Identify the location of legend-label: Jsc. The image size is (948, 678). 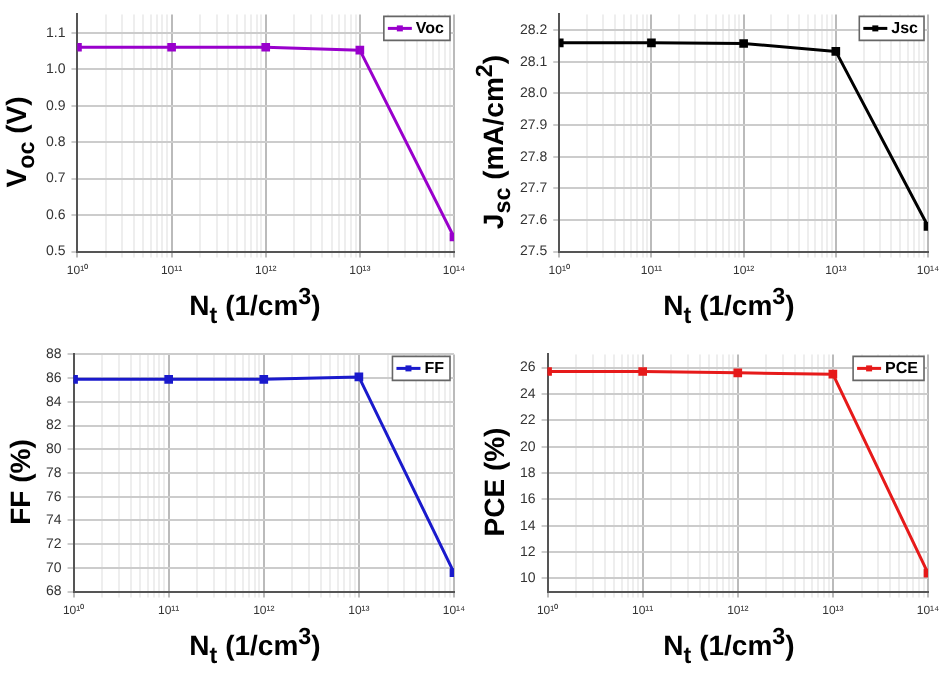
(905, 27).